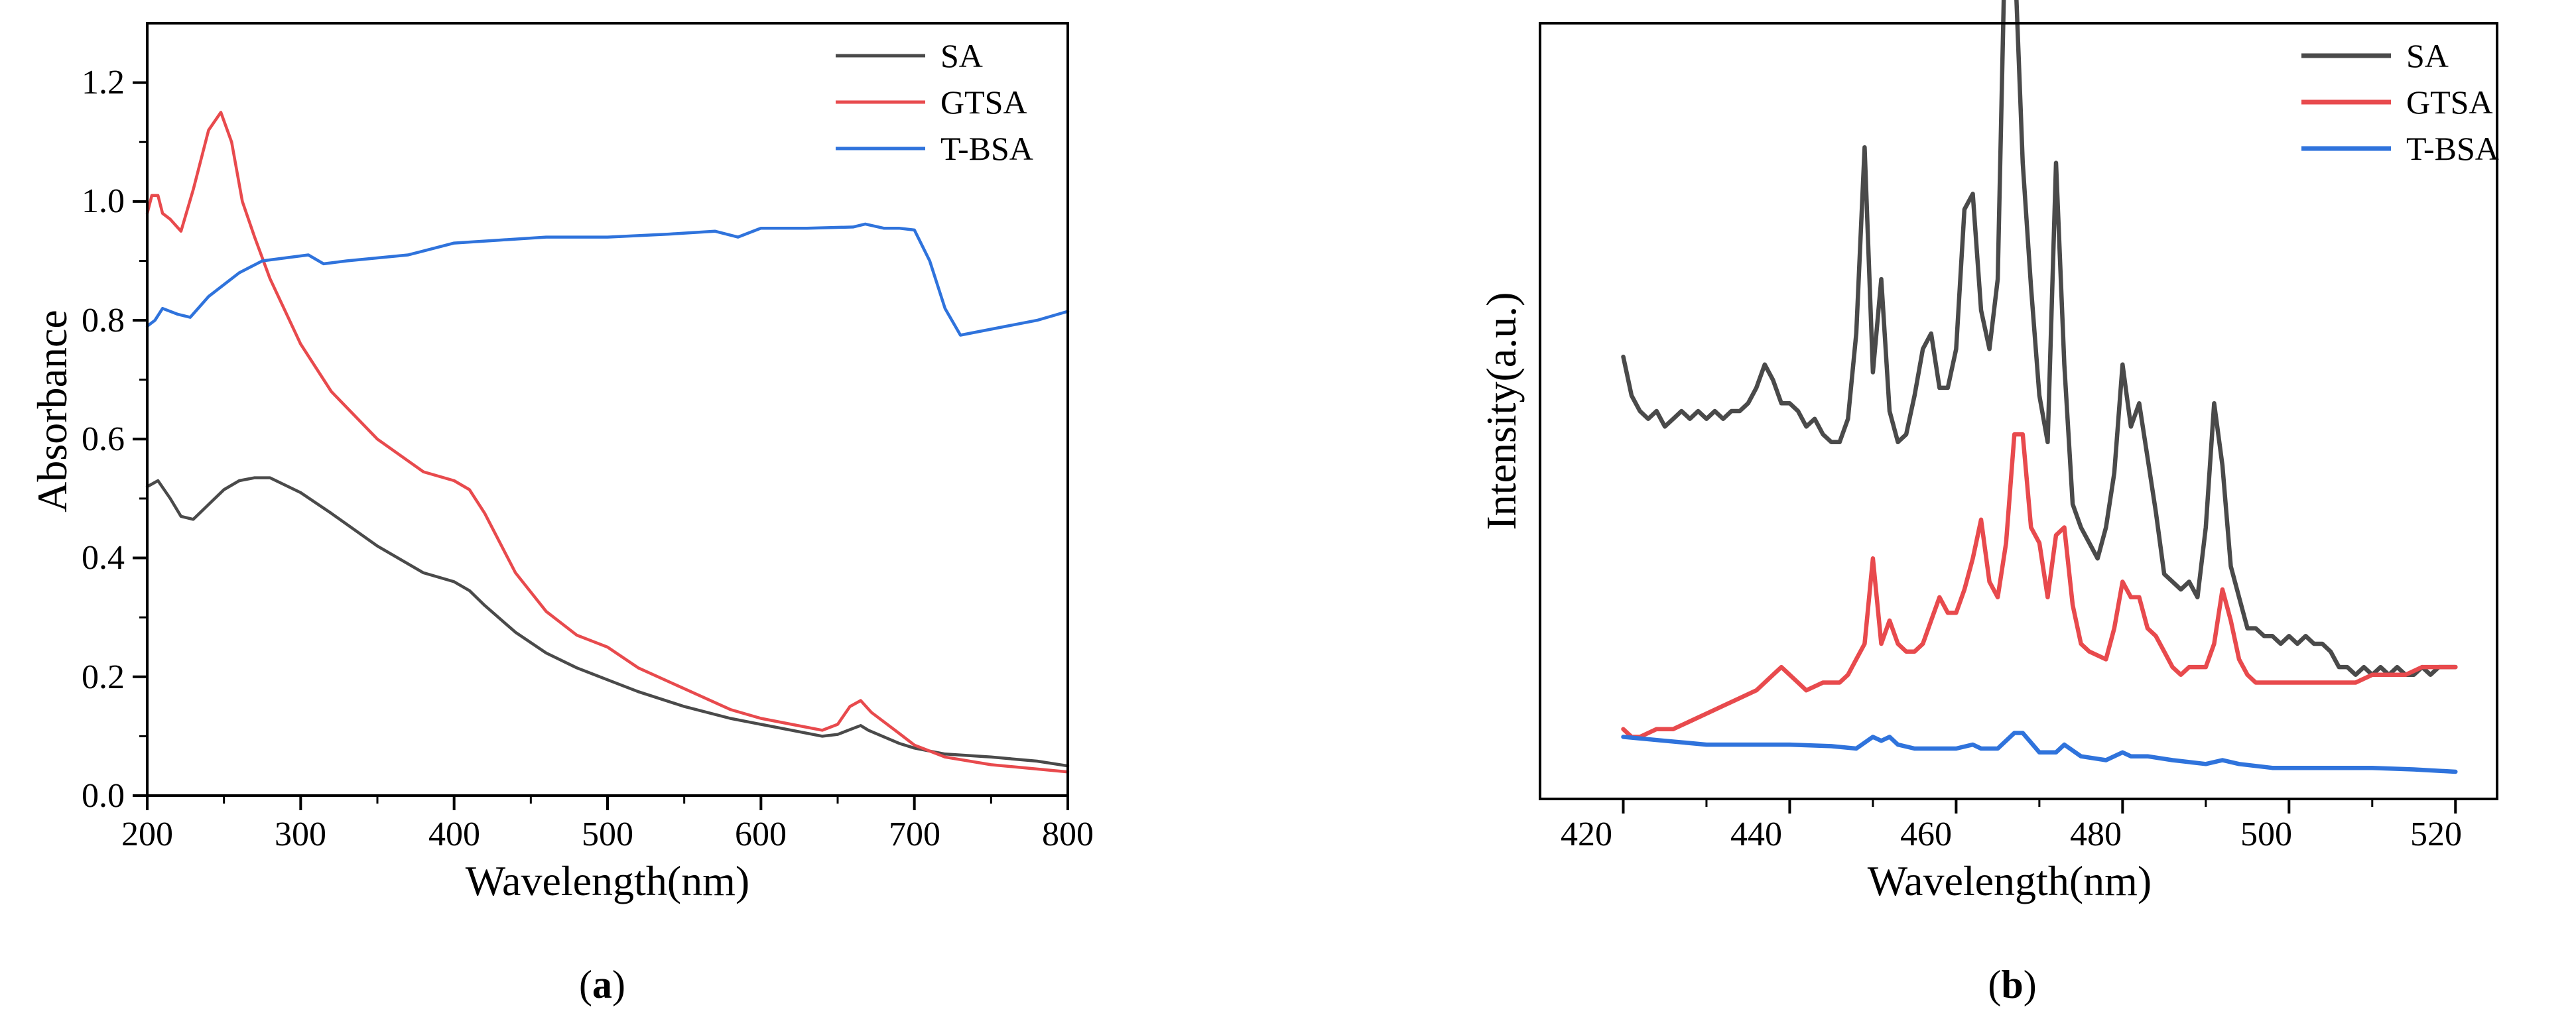 The image size is (2576, 1029). I want to click on panel-a-series-line-sa, so click(608, 622).